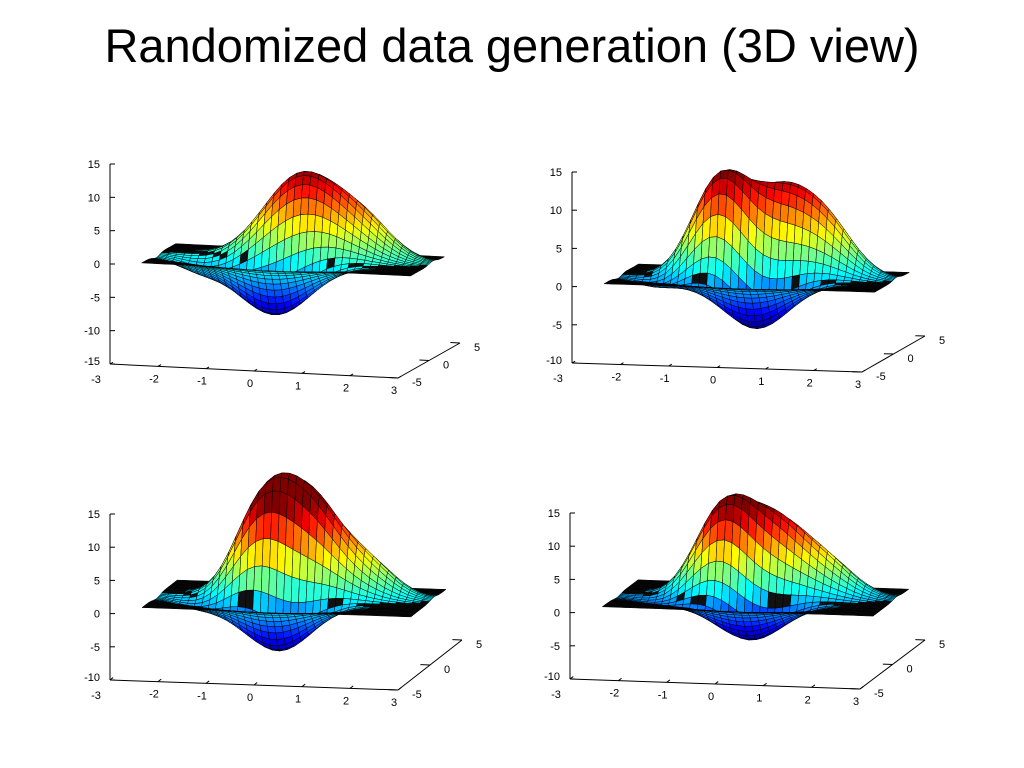  I want to click on x-tick-label: -1, so click(663, 695).